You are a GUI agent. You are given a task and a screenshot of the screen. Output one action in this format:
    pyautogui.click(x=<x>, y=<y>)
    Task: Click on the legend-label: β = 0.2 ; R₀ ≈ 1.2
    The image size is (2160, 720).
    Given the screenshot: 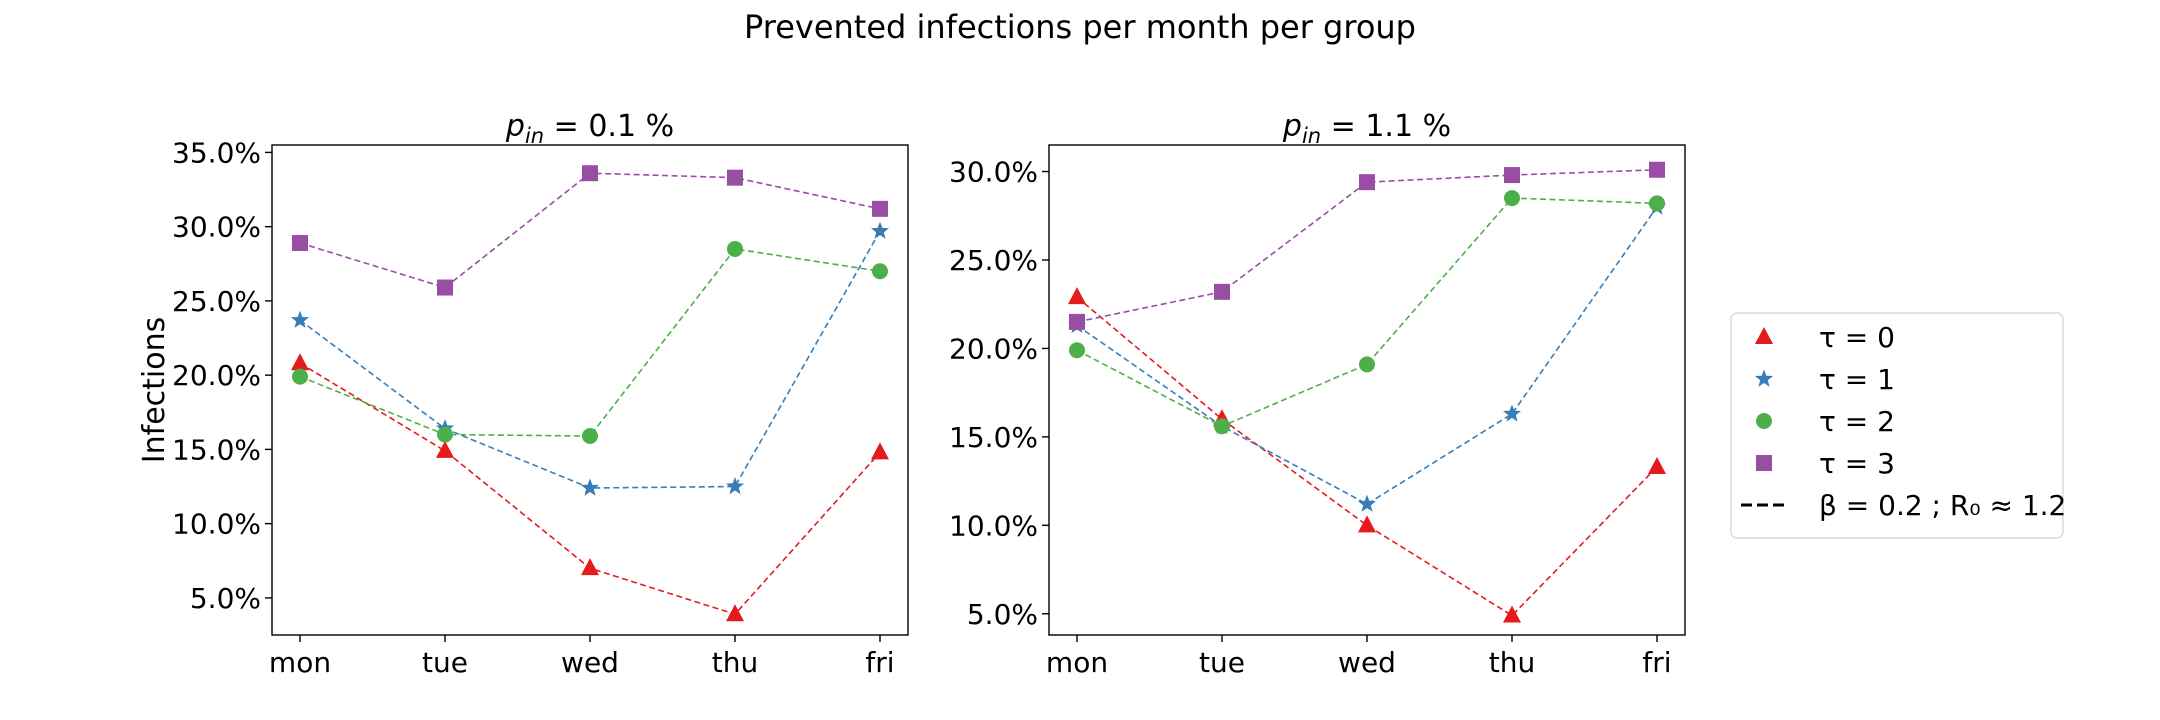 What is the action you would take?
    pyautogui.click(x=1942, y=505)
    